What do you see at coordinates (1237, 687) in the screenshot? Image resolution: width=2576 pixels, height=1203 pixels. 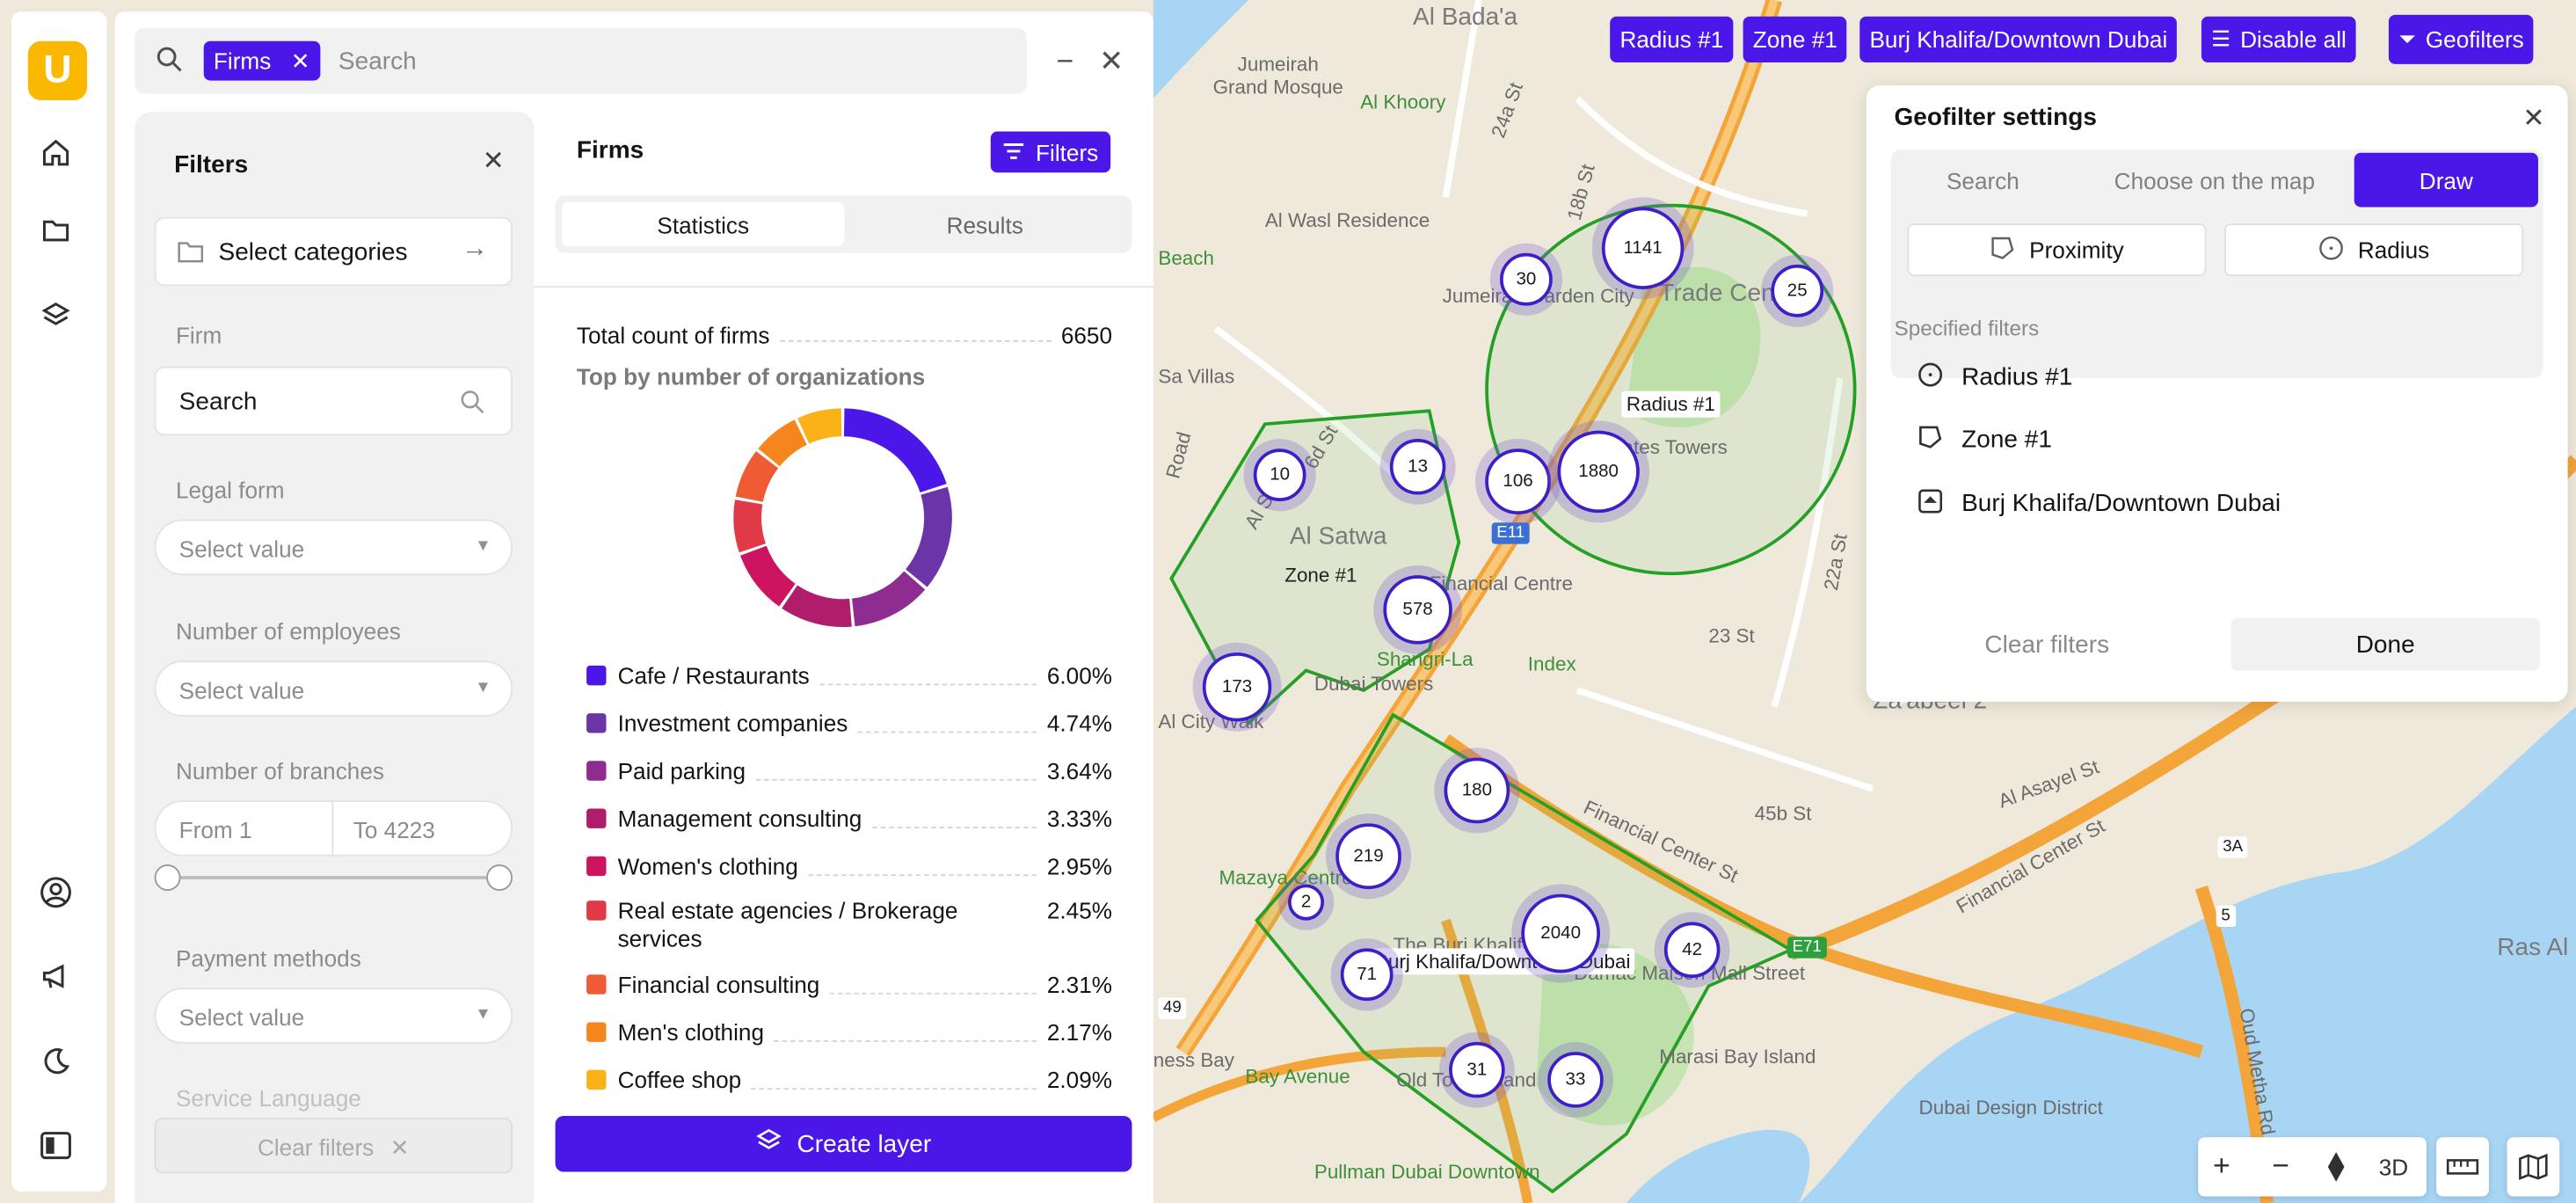 I see `map-cluster: 173` at bounding box center [1237, 687].